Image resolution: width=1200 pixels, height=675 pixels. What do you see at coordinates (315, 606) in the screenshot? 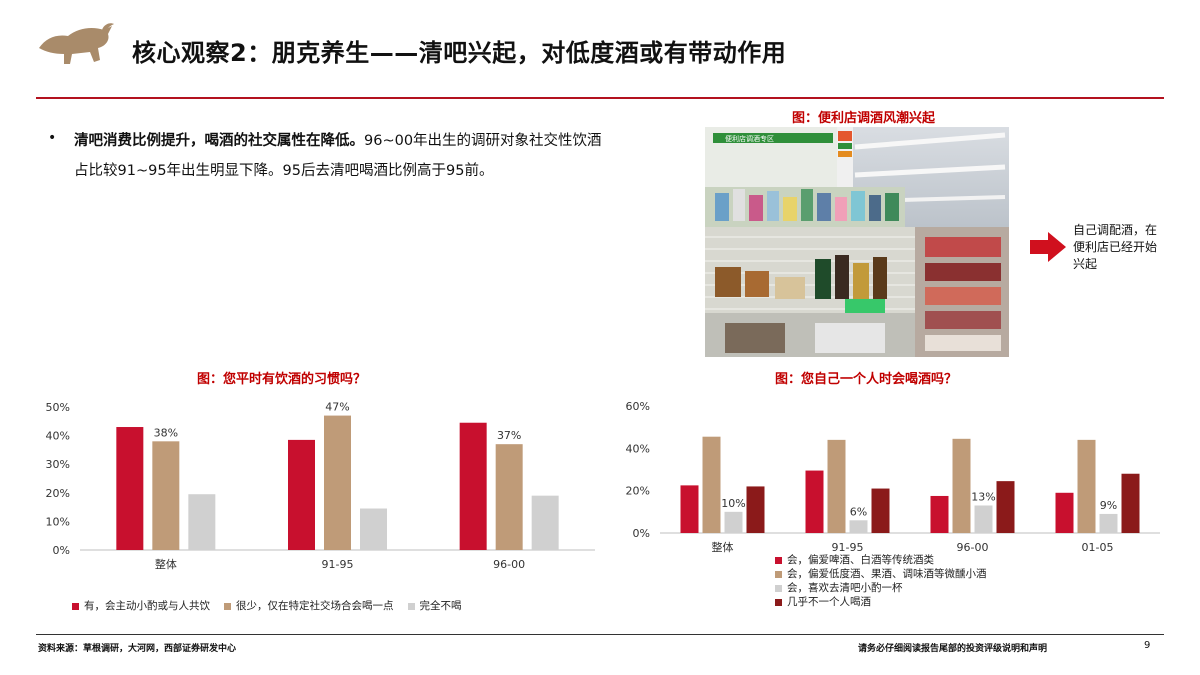
I see `legend-label: 很少，仅在特定社交场合会喝一点` at bounding box center [315, 606].